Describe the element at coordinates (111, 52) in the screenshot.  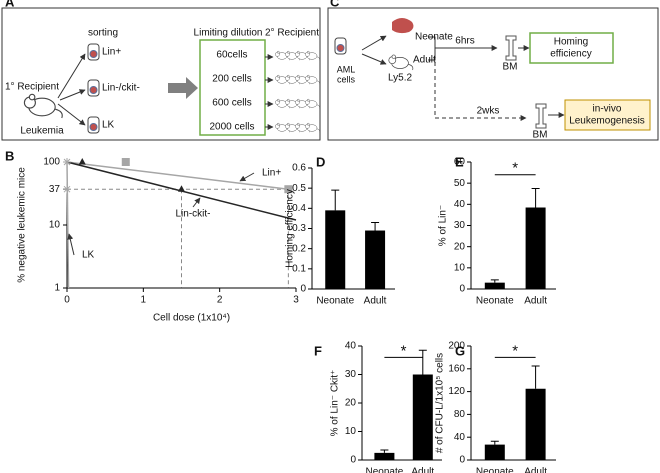
I see `fraction-label: Lin+` at that location.